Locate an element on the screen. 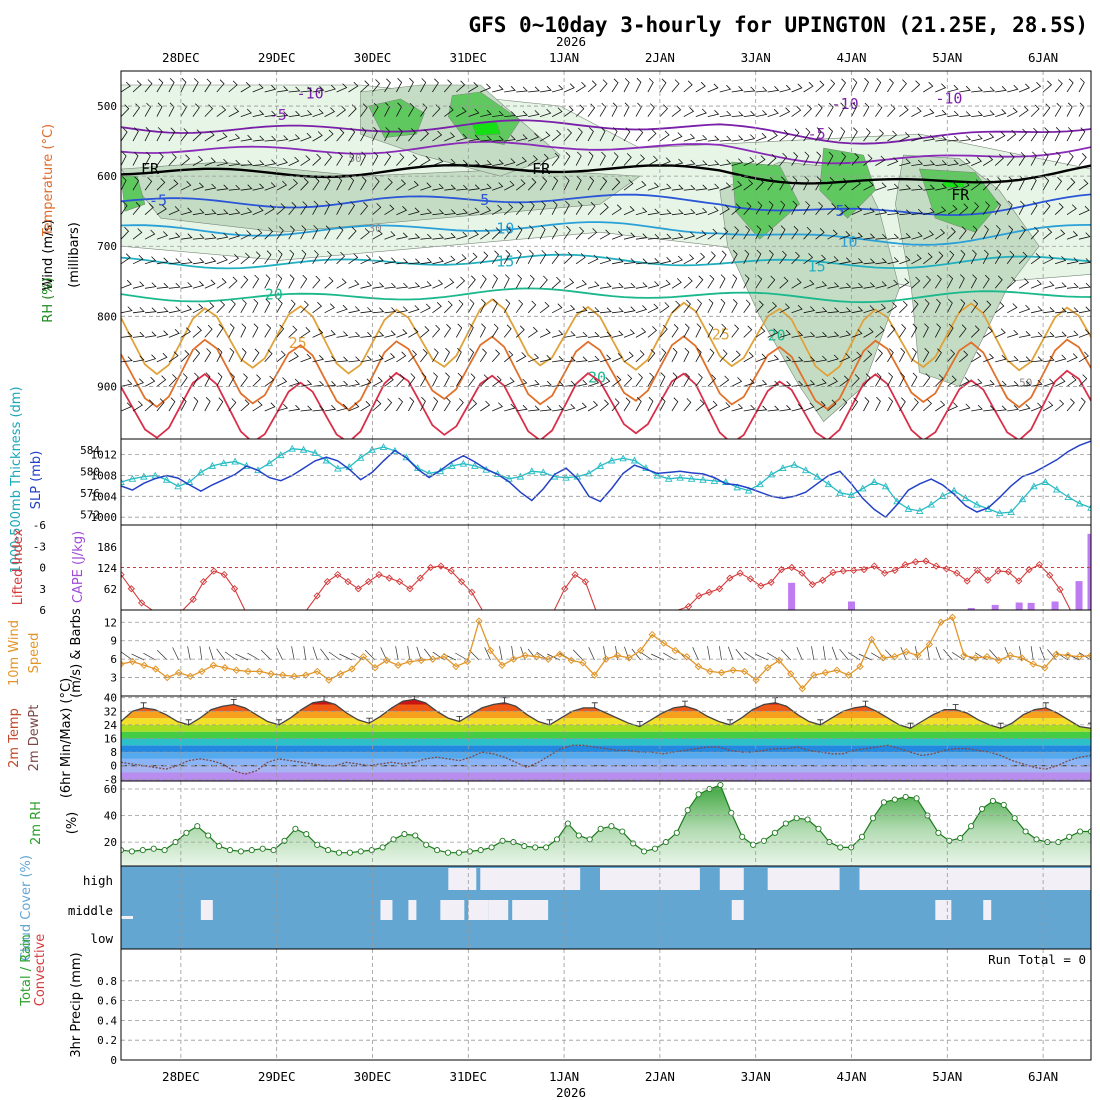 The image size is (1100, 1100). pressure-tick: 600 is located at coordinates (107, 176).